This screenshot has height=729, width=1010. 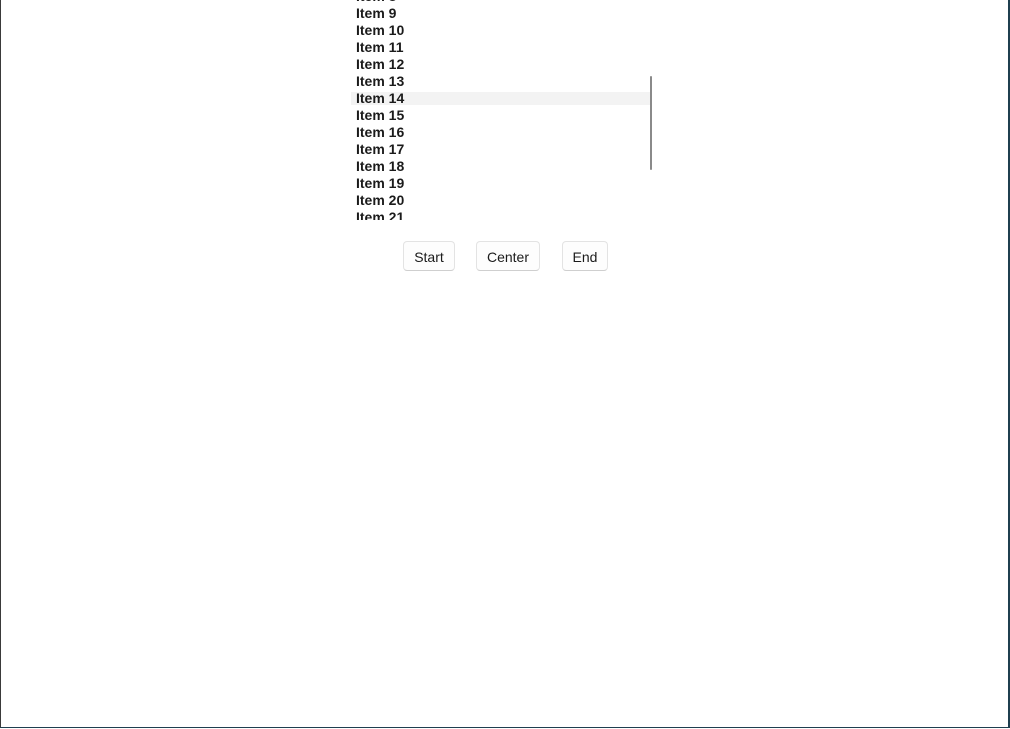 What do you see at coordinates (501, 98) in the screenshot?
I see `list-item: Item 14` at bounding box center [501, 98].